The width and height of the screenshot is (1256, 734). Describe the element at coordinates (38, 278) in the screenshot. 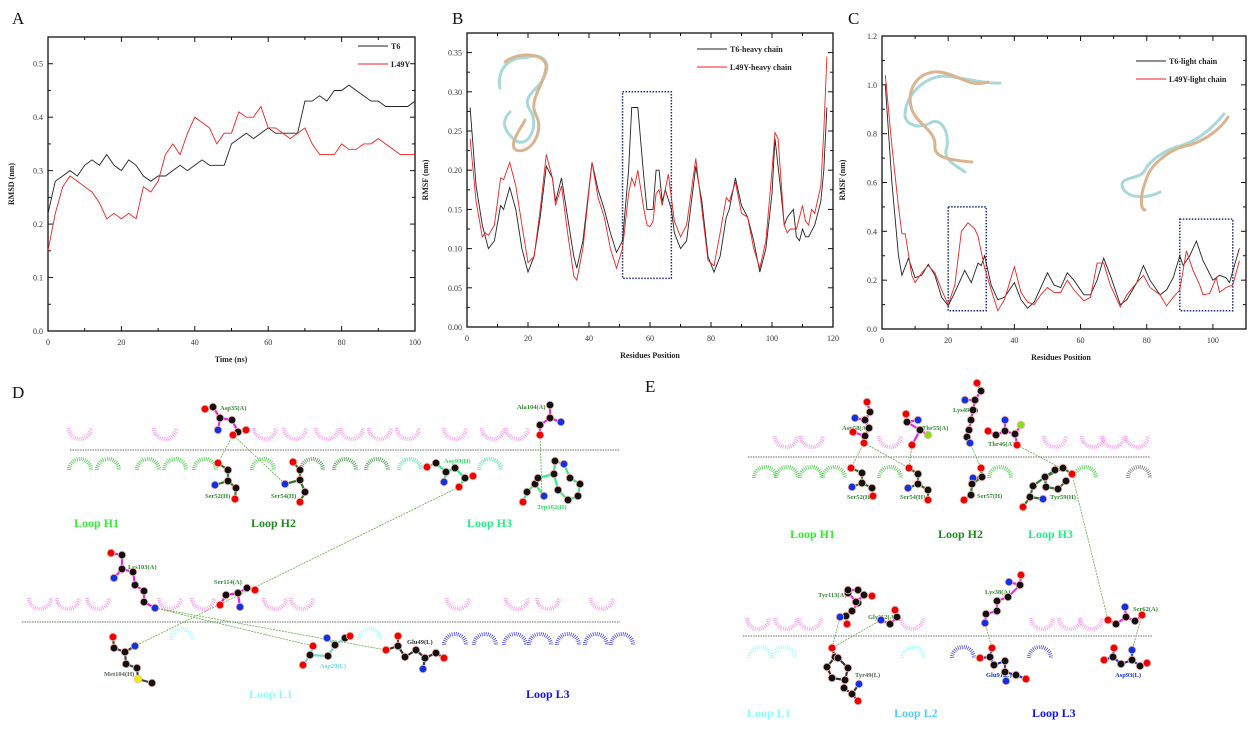

I see `y-tick-label: 0.1` at that location.